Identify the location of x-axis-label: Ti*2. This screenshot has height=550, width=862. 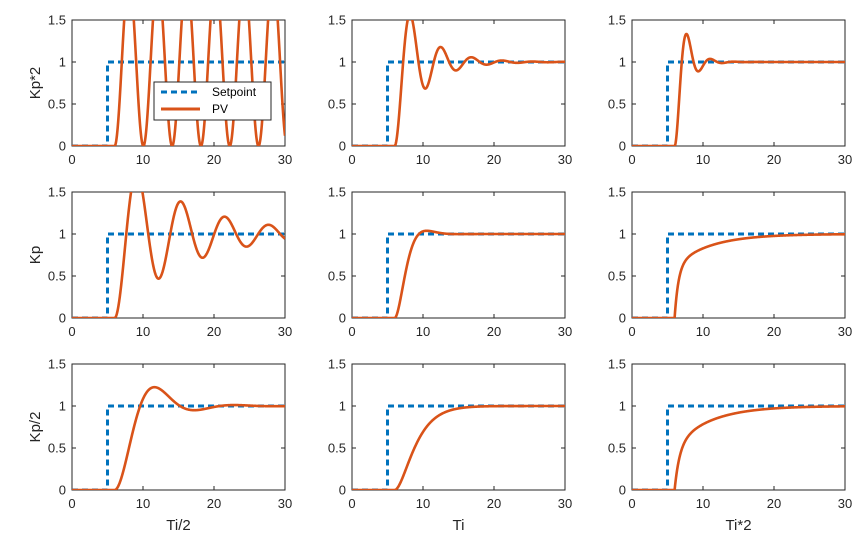
(738, 525).